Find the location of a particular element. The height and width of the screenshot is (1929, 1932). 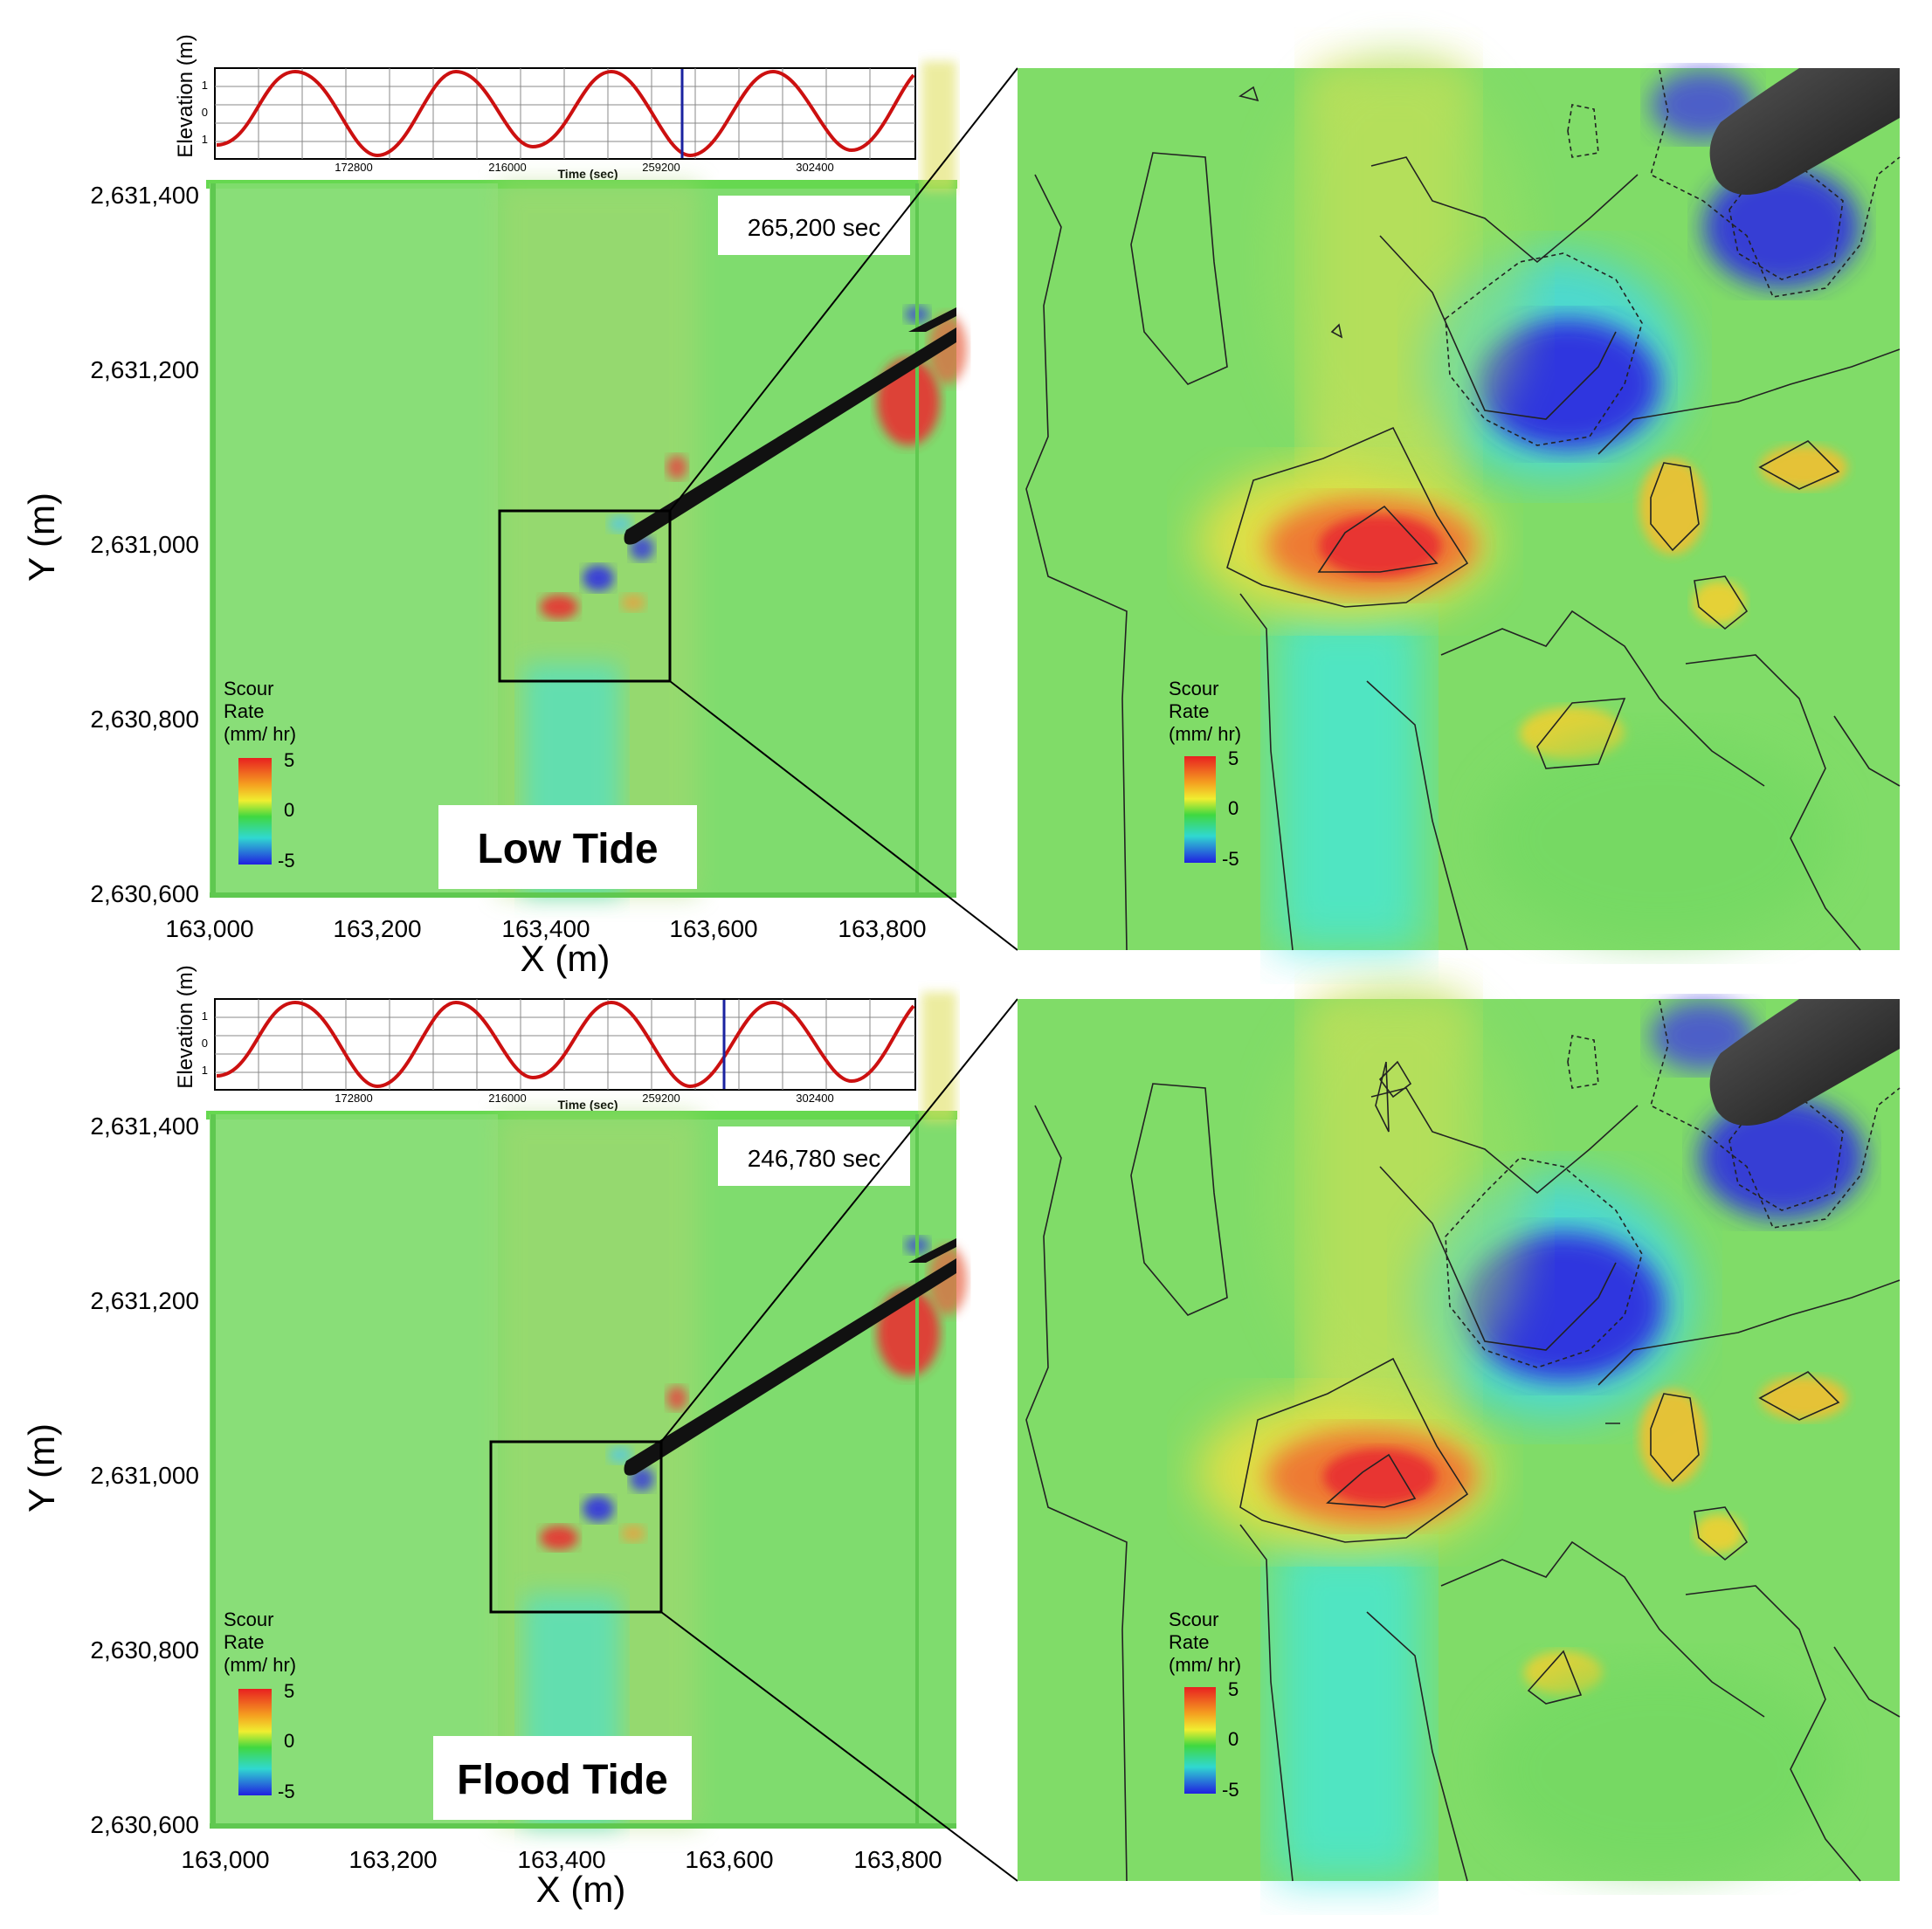

panel-label: Low Tide is located at coordinates (567, 849).